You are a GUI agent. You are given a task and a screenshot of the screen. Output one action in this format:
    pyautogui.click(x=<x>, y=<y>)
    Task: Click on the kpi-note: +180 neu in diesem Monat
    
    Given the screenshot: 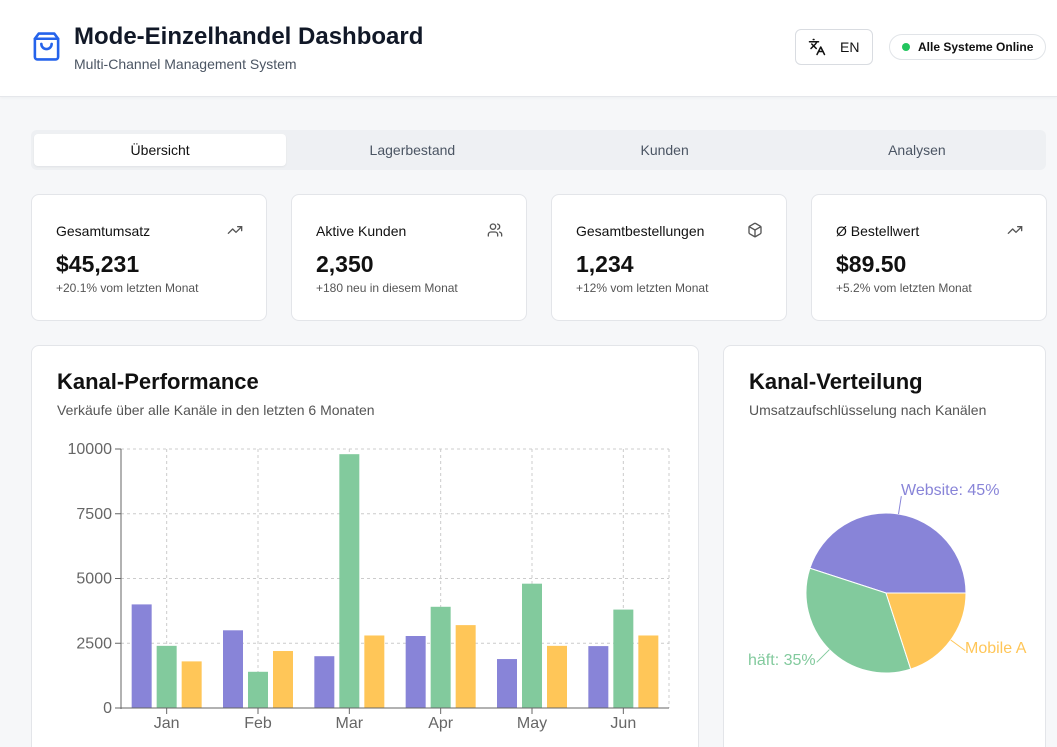 What is the action you would take?
    pyautogui.click(x=387, y=288)
    